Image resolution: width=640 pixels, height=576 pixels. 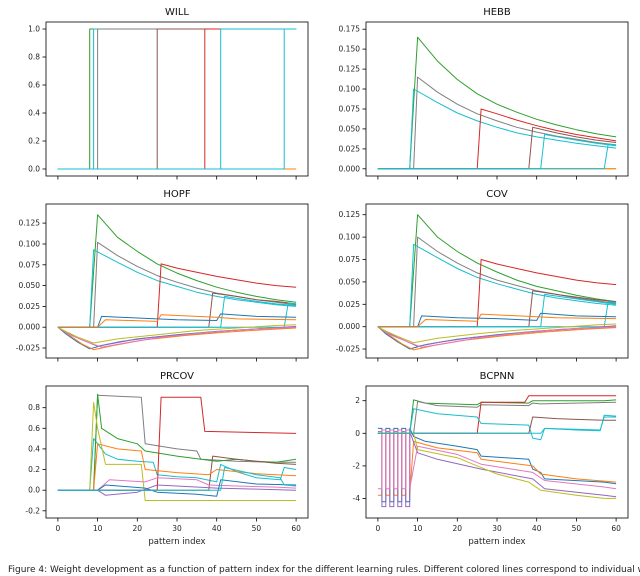 I want to click on svg-text: COV, so click(x=497, y=194).